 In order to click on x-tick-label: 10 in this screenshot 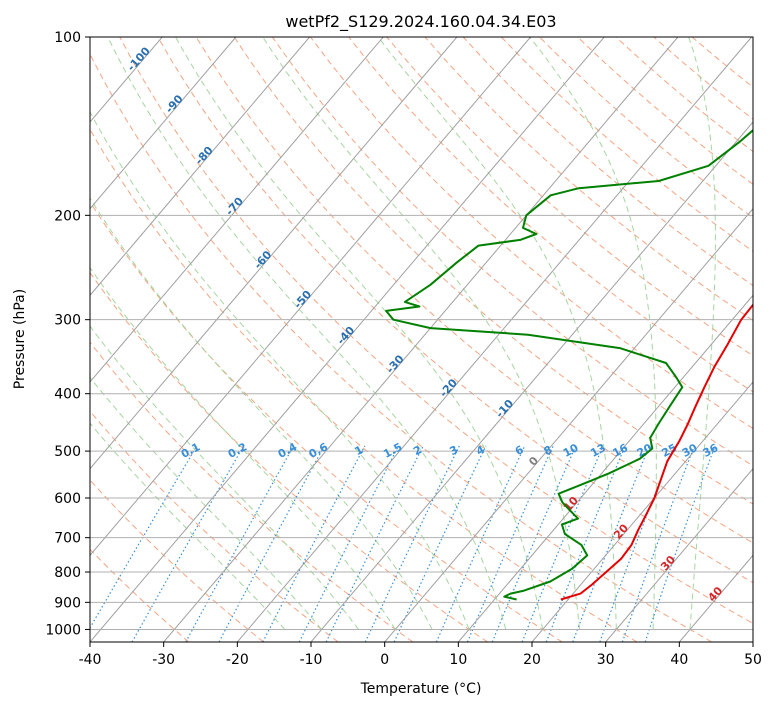, I will do `click(458, 660)`.